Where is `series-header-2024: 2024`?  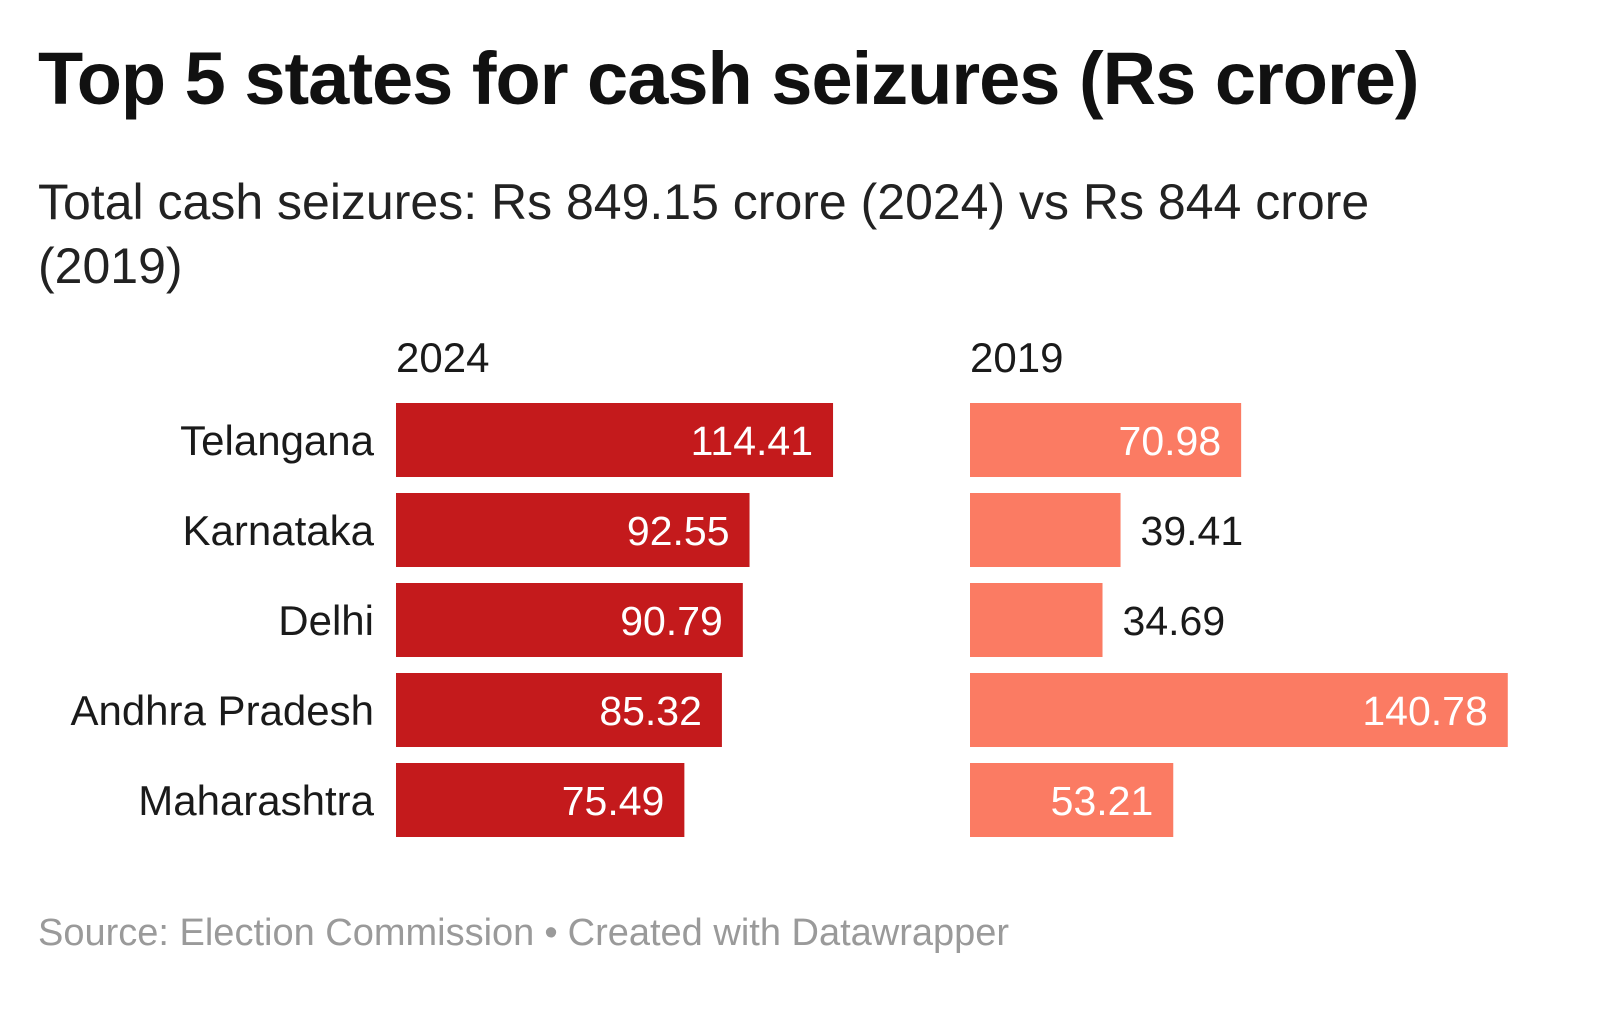
series-header-2024: 2024 is located at coordinates (442, 357).